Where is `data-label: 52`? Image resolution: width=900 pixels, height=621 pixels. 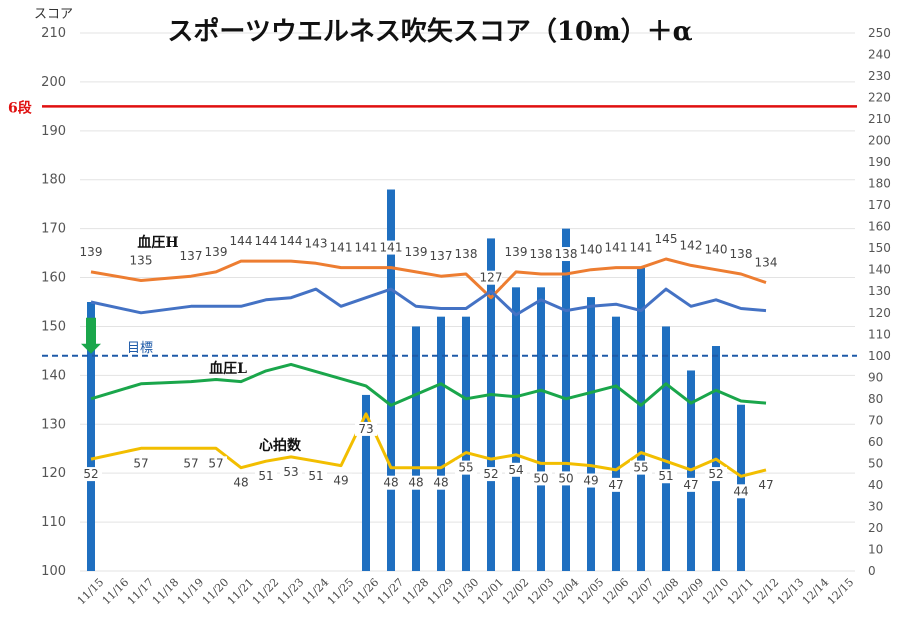 data-label: 52 is located at coordinates (715, 474).